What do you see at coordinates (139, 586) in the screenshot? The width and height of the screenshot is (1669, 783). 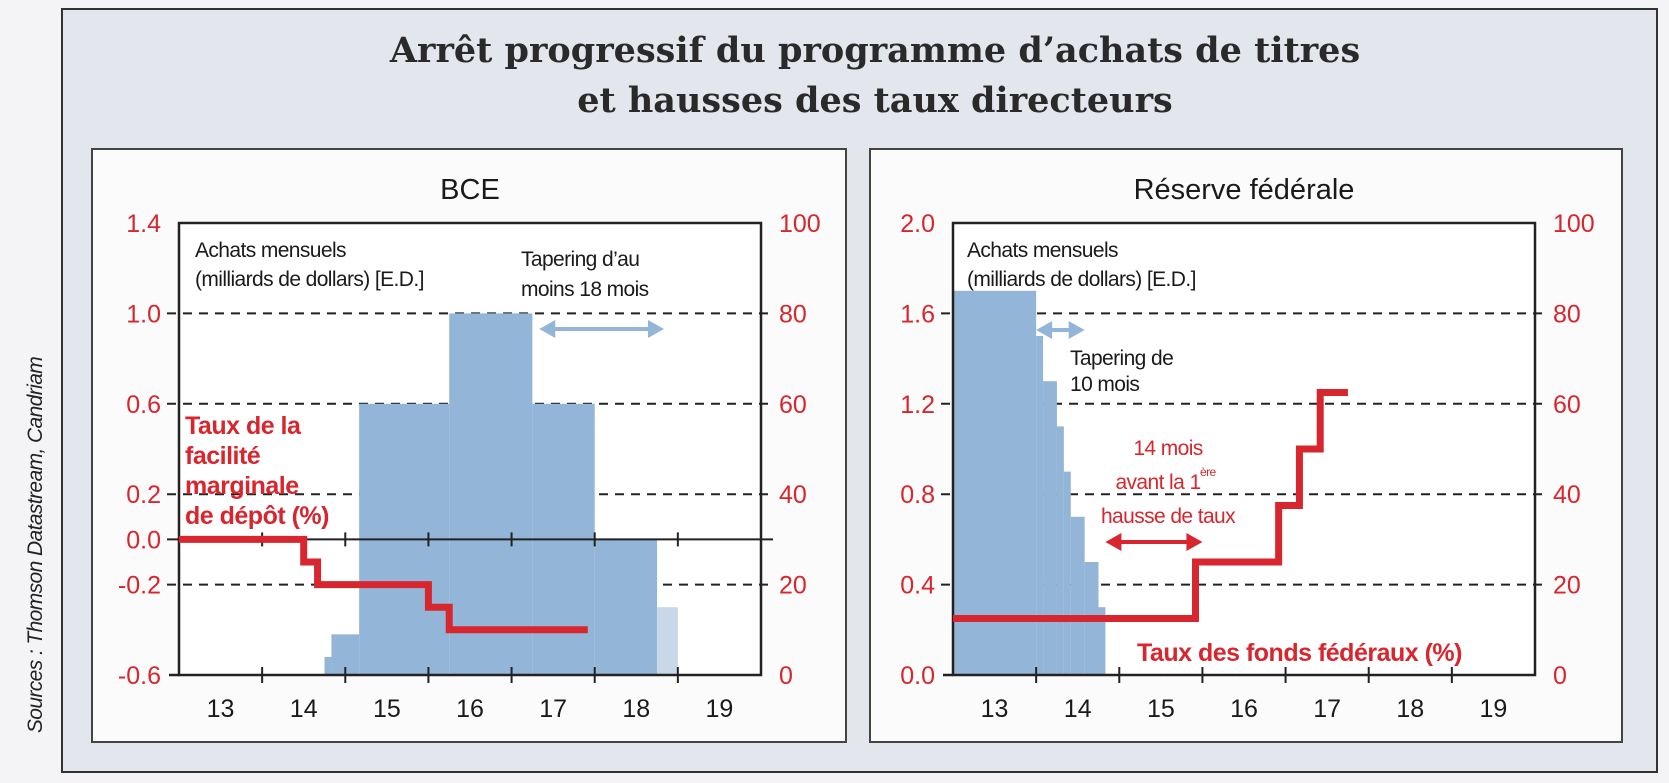 I see `ecb-left-tick-label: -0.2` at bounding box center [139, 586].